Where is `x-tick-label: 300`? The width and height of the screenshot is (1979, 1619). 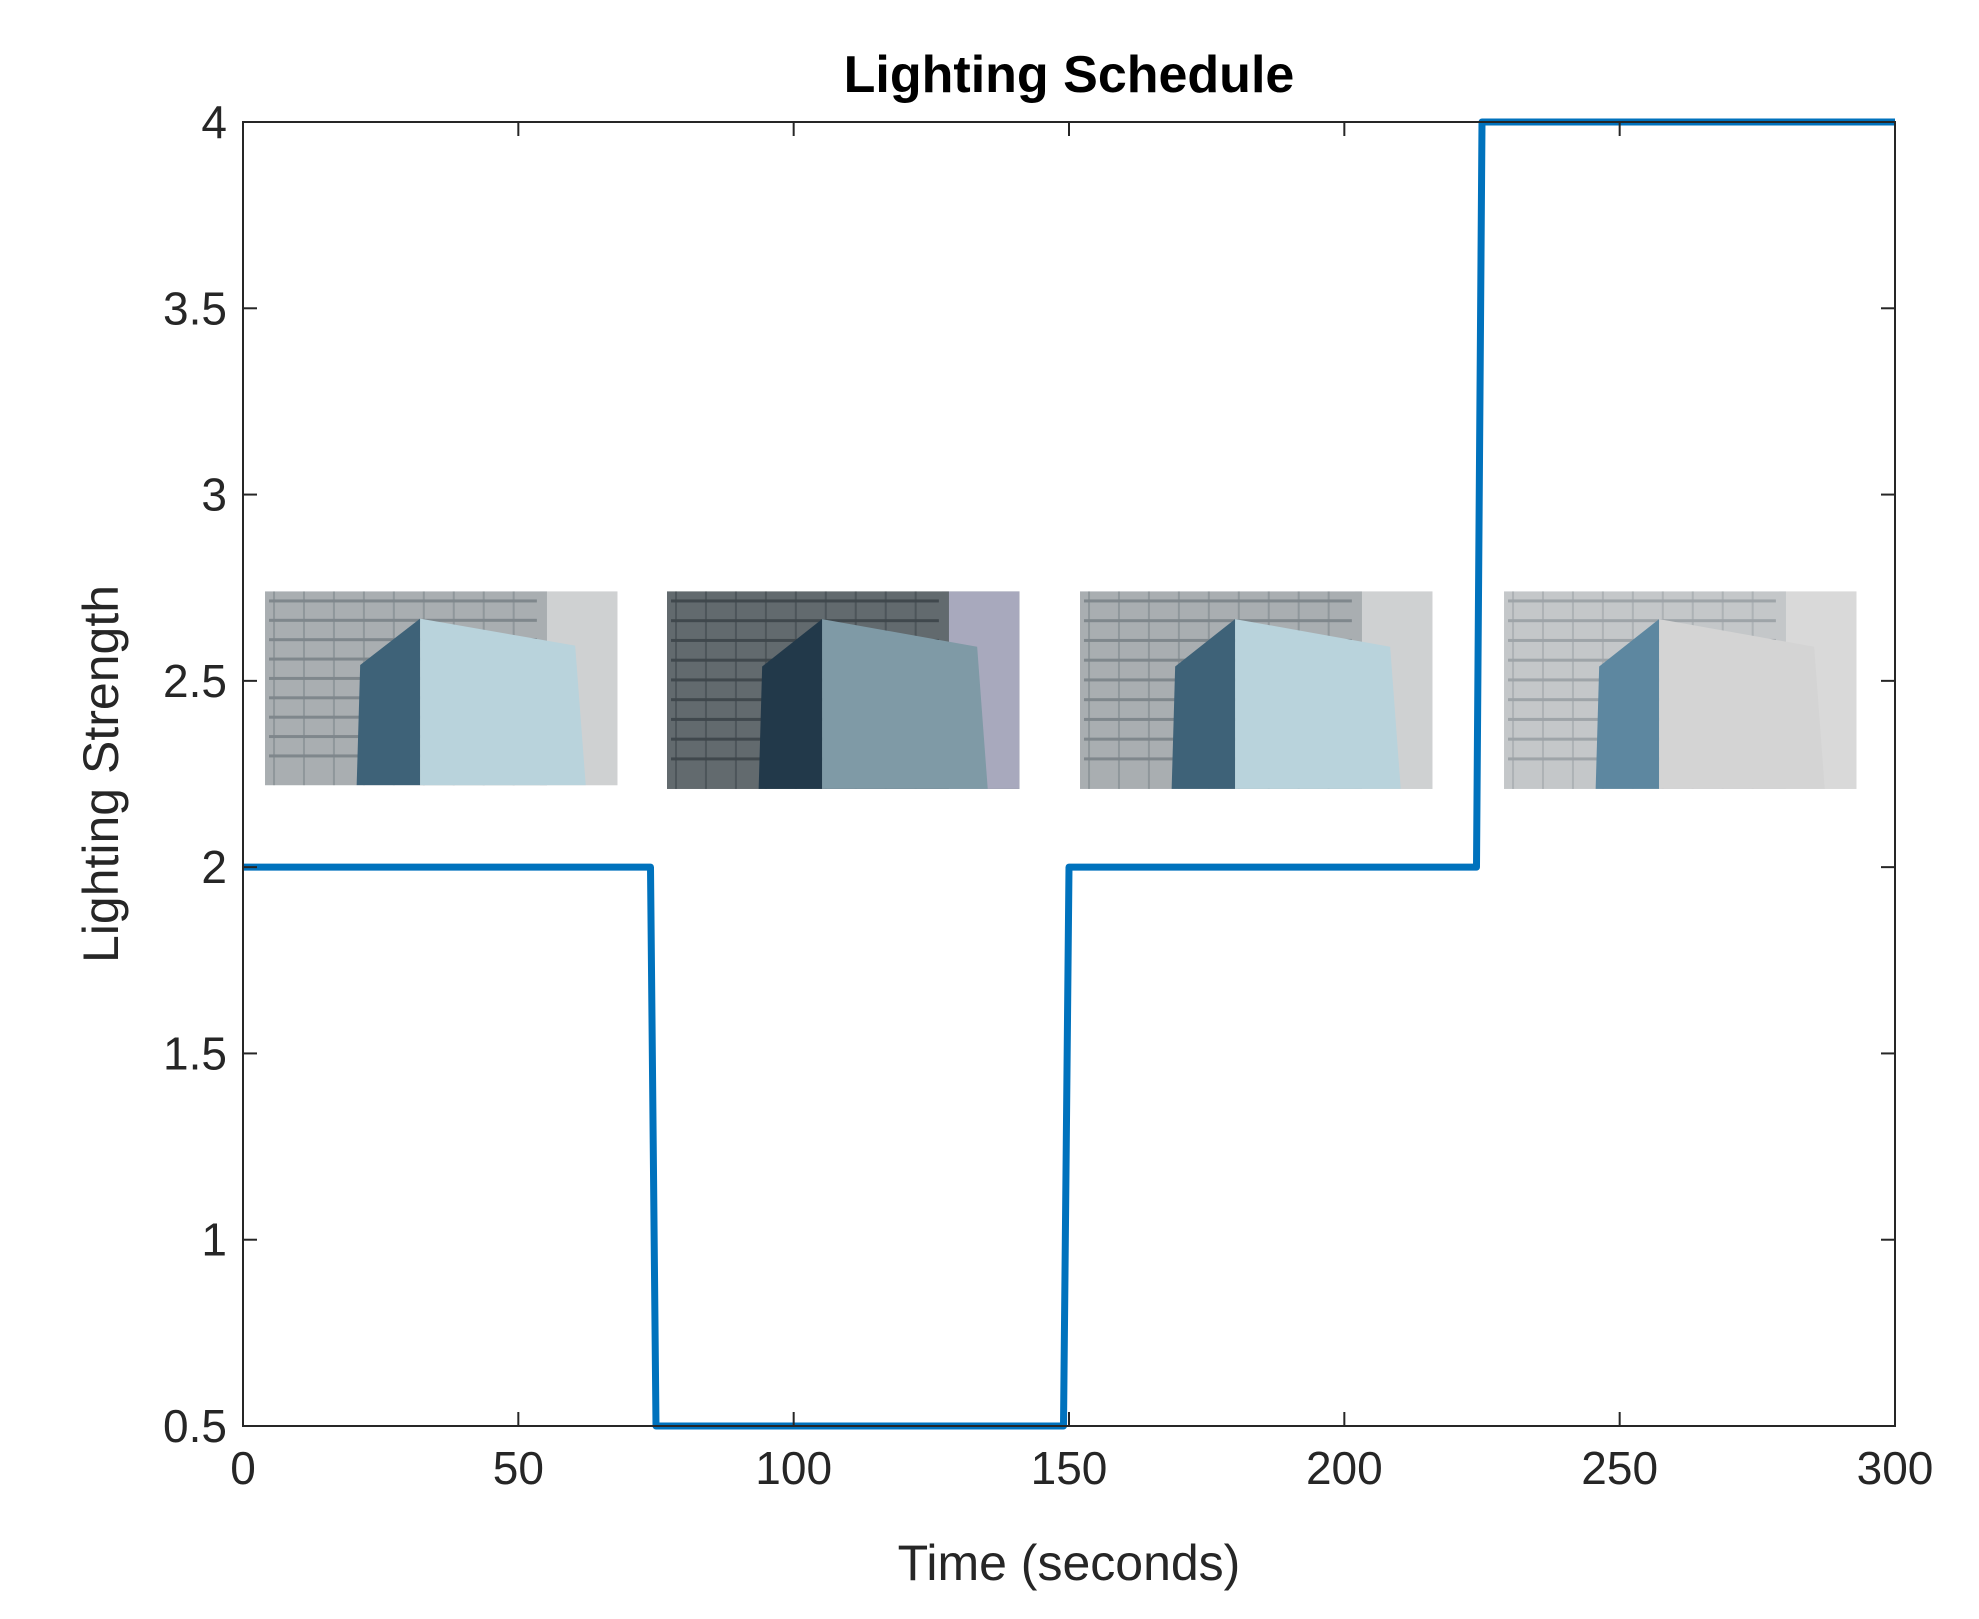
x-tick-label: 300 is located at coordinates (1895, 1468).